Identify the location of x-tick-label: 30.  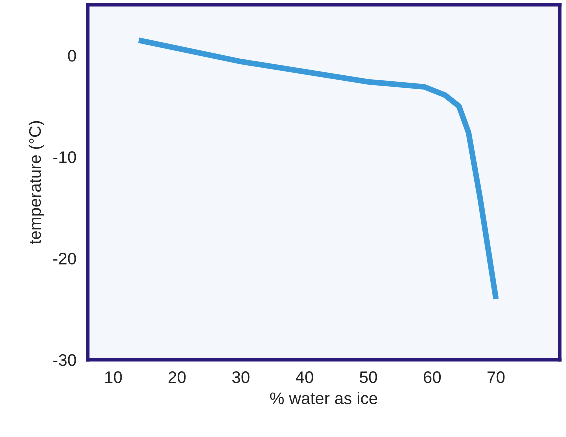
(241, 378).